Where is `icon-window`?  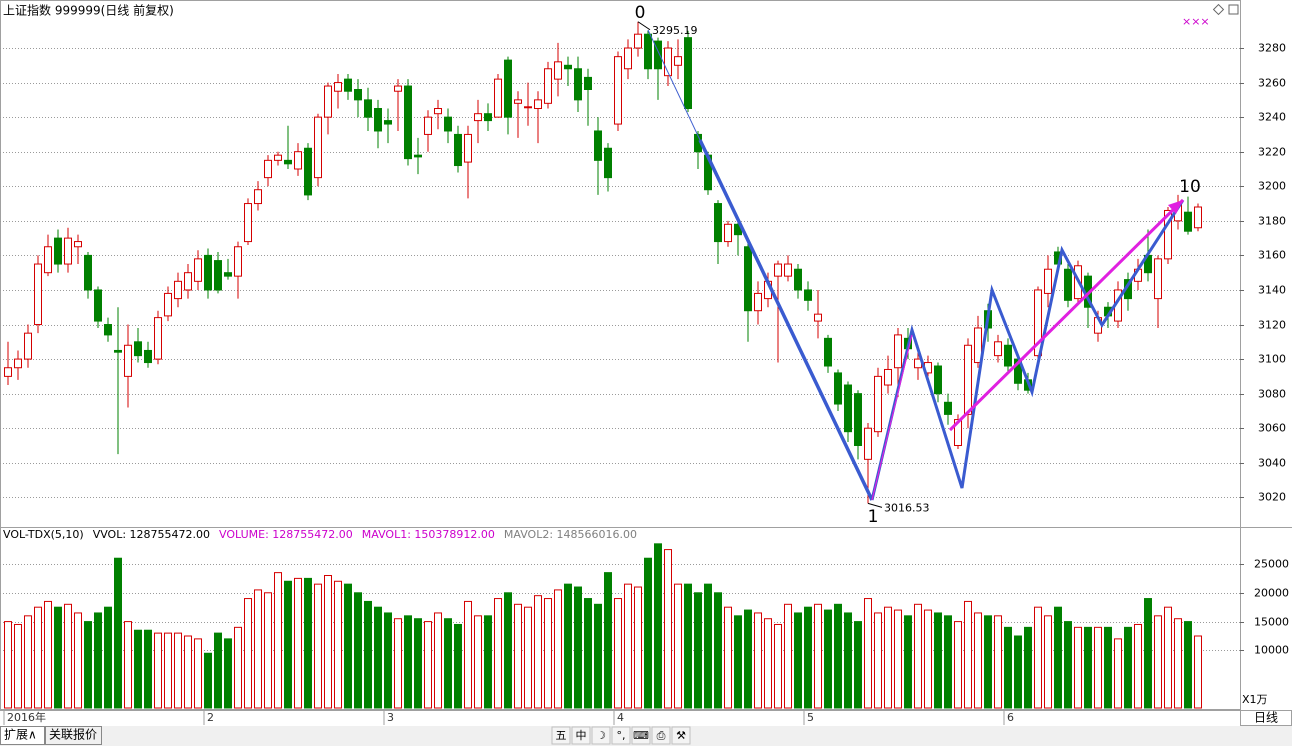 icon-window is located at coordinates (1233, 9).